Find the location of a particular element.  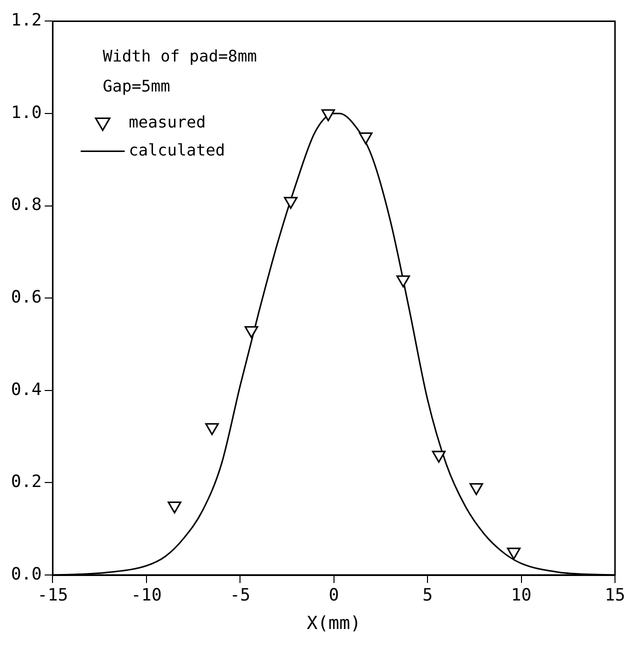

x-tick-label: -15 is located at coordinates (52, 596).